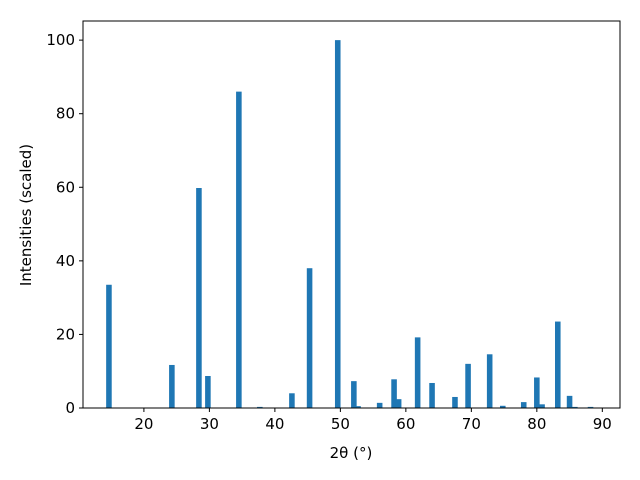  What do you see at coordinates (209, 424) in the screenshot?
I see `x-tick-label: 30` at bounding box center [209, 424].